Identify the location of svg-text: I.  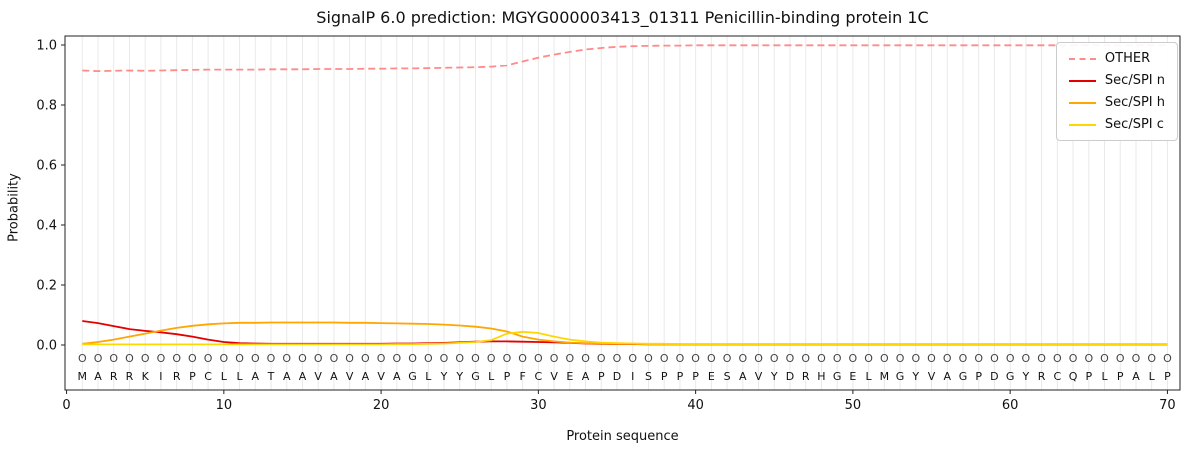
(160, 376).